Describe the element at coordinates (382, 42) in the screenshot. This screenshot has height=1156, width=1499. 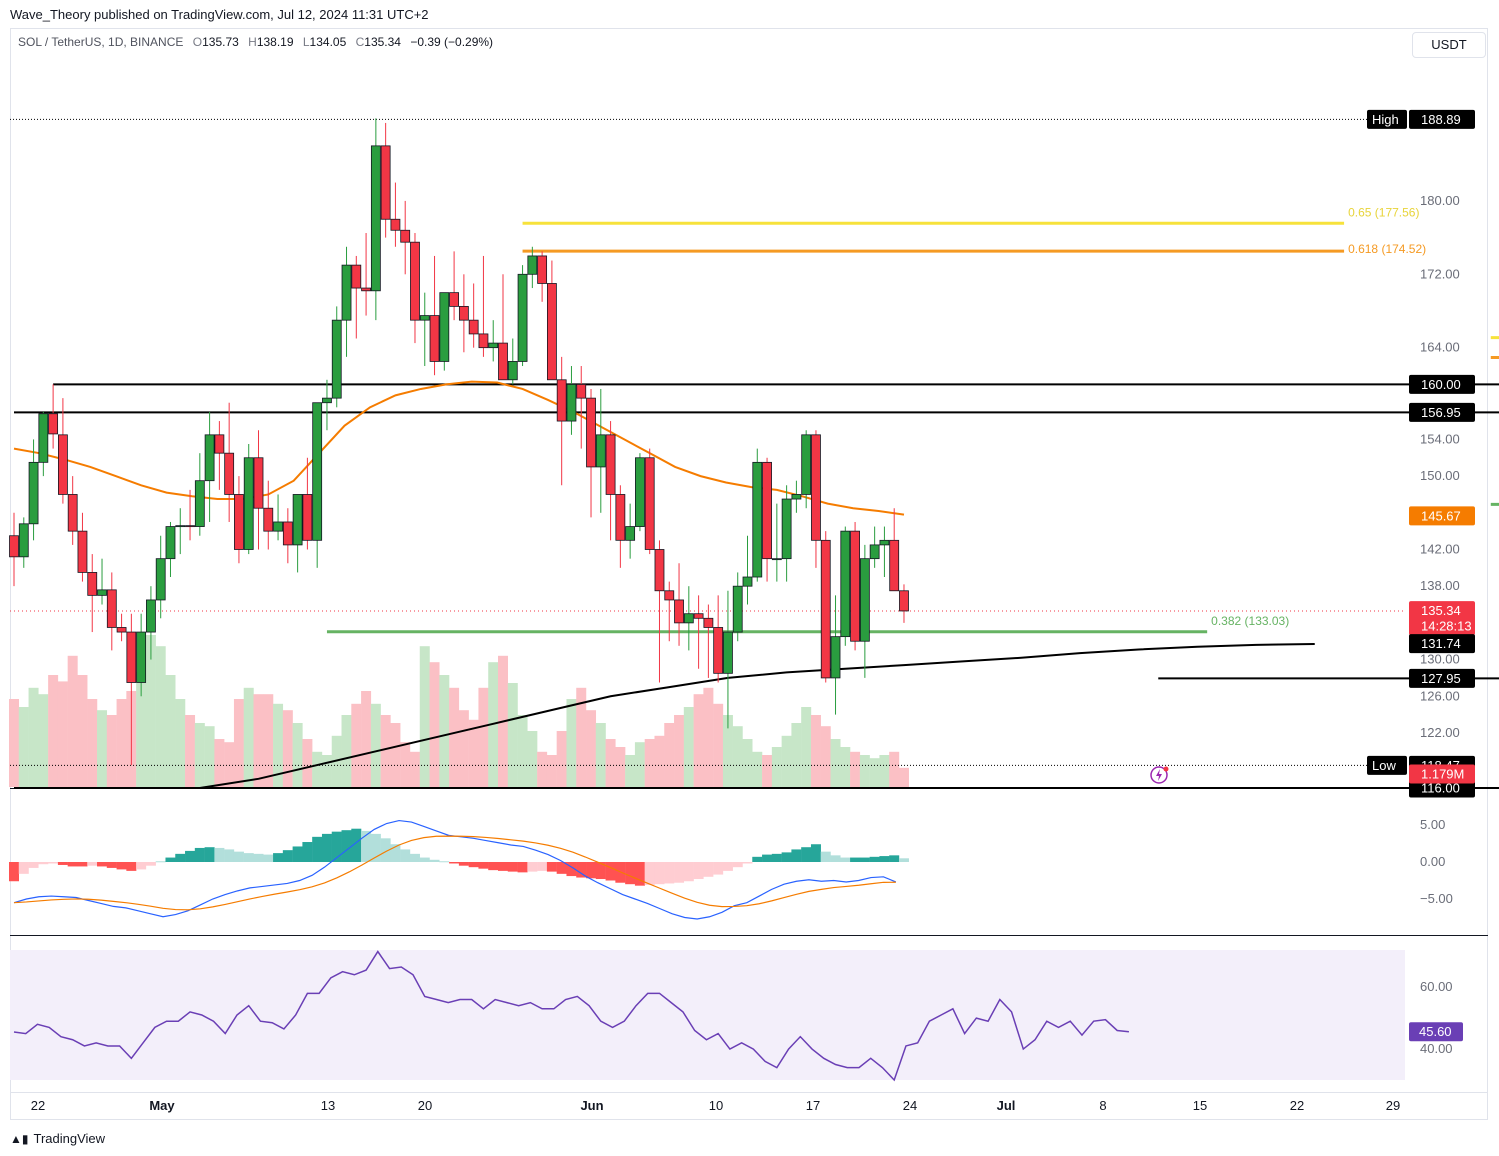
I see `close-value: 135.34` at that location.